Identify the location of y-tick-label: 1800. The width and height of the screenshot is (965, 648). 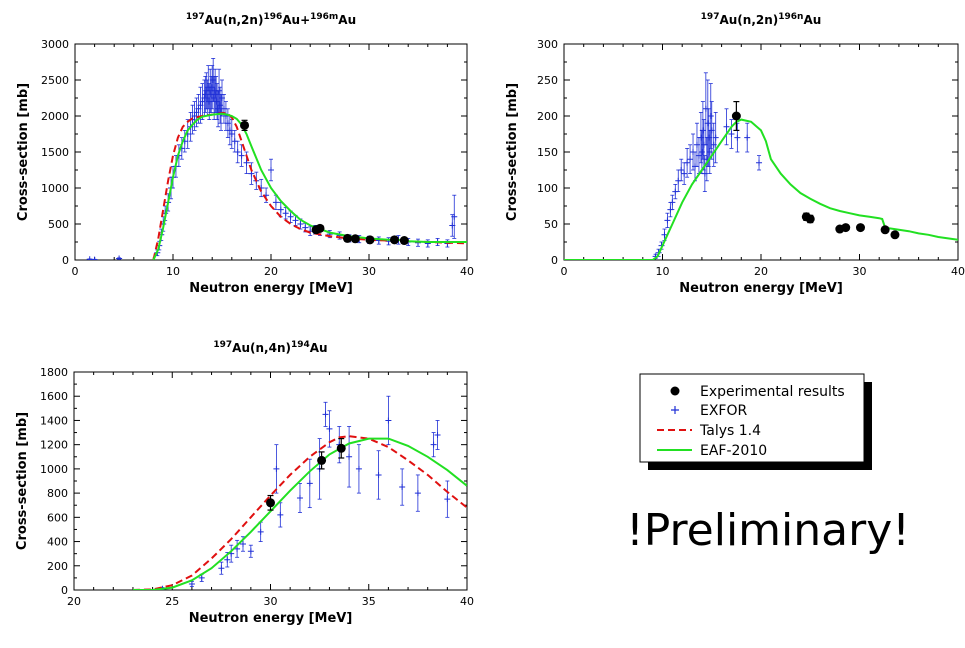
(54, 372).